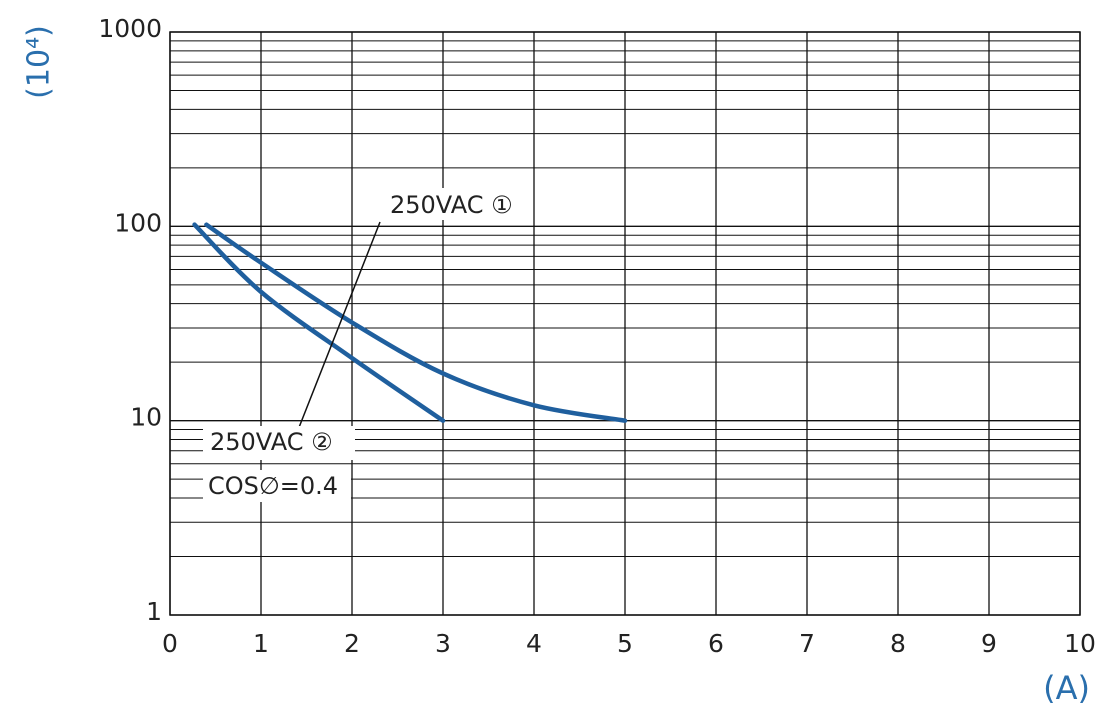 Image resolution: width=1102 pixels, height=728 pixels. What do you see at coordinates (261, 643) in the screenshot?
I see `x-tick-label: 1` at bounding box center [261, 643].